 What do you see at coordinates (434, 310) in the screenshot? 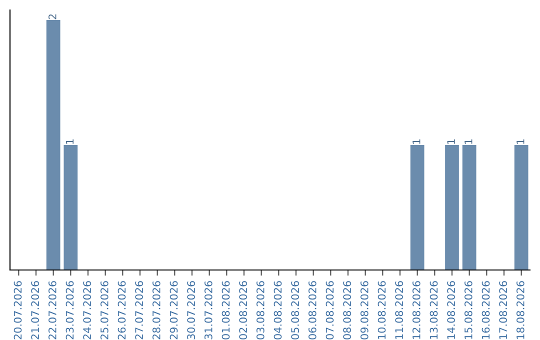
I see `x-tick-label: 13.08.2026` at bounding box center [434, 310].